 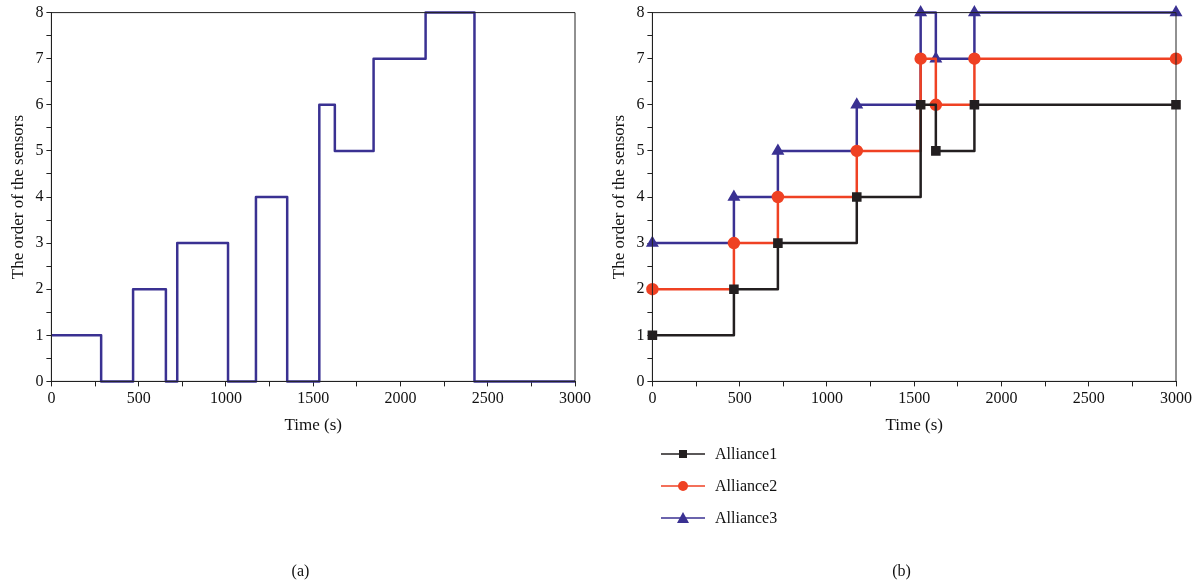 I want to click on text: (b), so click(x=901, y=571).